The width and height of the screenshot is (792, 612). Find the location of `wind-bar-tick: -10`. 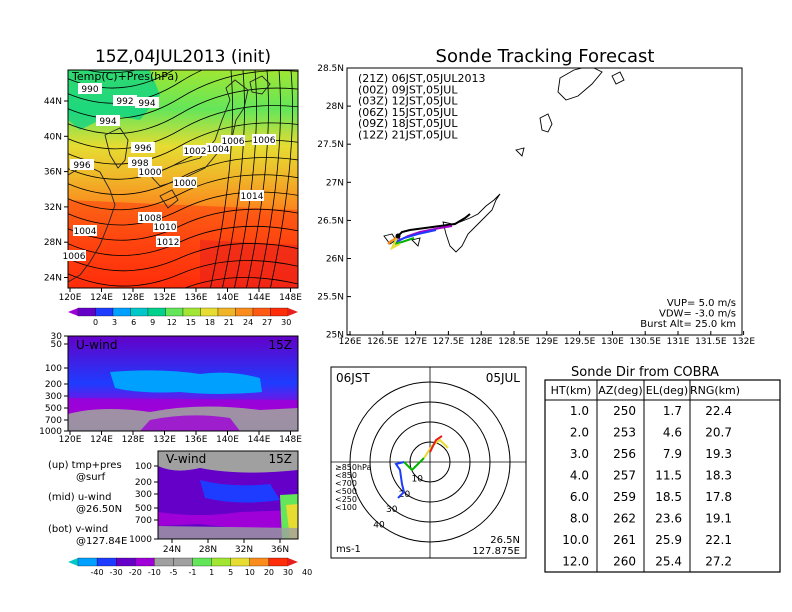

wind-bar-tick: -10 is located at coordinates (154, 572).